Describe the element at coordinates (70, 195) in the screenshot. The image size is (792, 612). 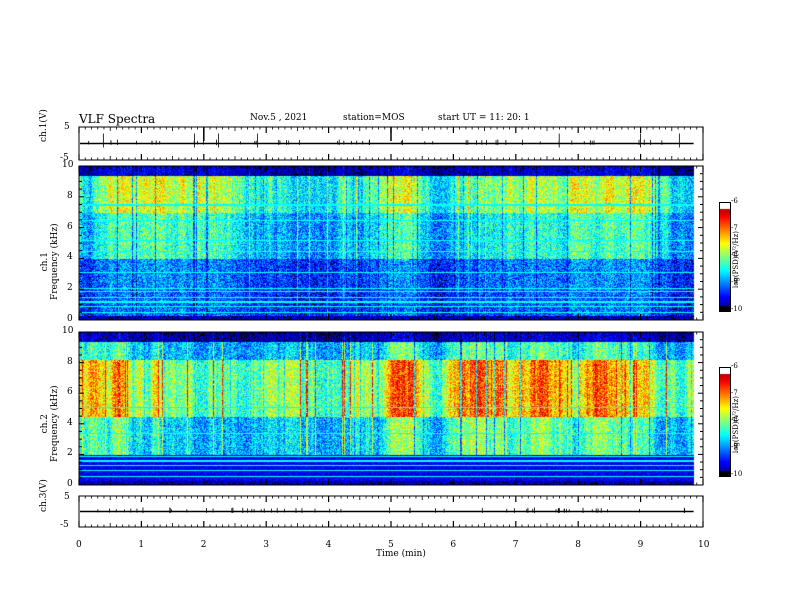
I see `ch1-spec-ytick-8: 8` at that location.